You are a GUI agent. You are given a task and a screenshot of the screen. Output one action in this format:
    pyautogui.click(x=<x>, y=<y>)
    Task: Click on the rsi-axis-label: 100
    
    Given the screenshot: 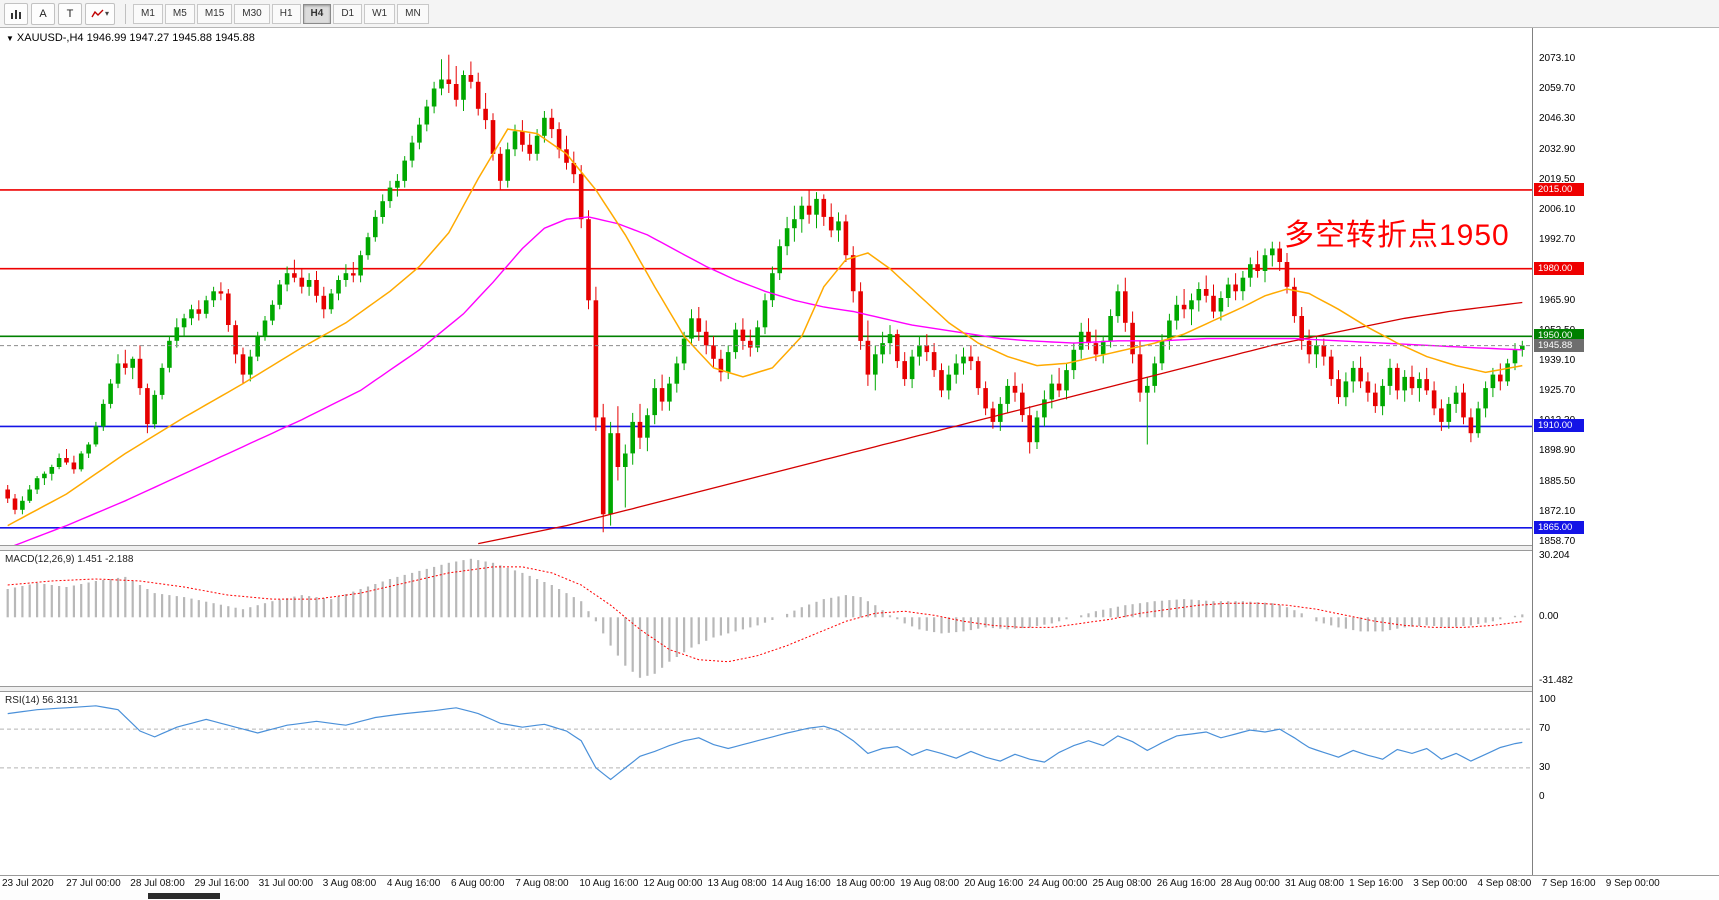 What is the action you would take?
    pyautogui.click(x=1547, y=699)
    